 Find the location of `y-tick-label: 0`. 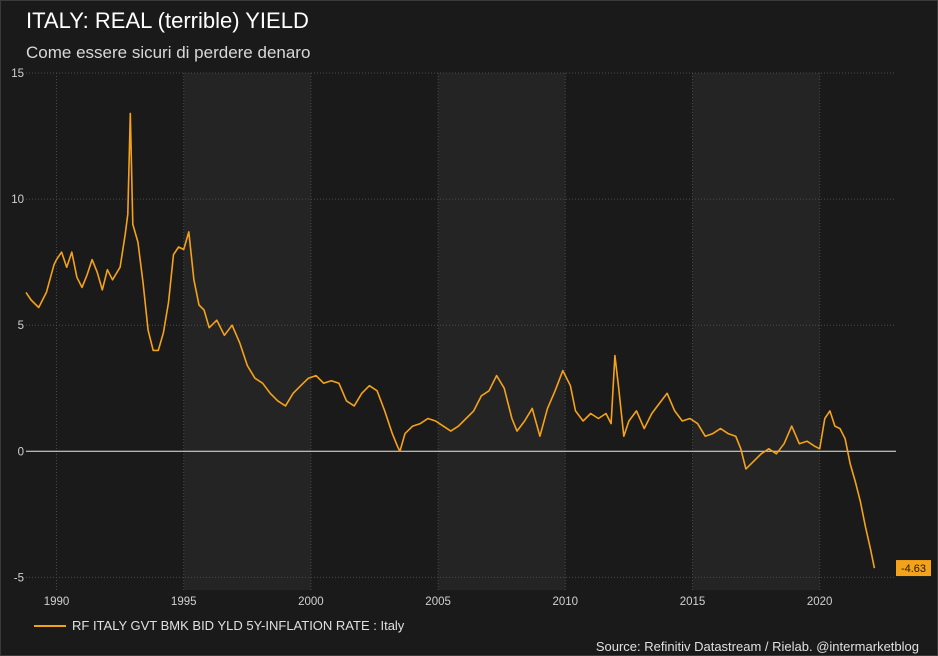

y-tick-label: 0 is located at coordinates (21, 452).